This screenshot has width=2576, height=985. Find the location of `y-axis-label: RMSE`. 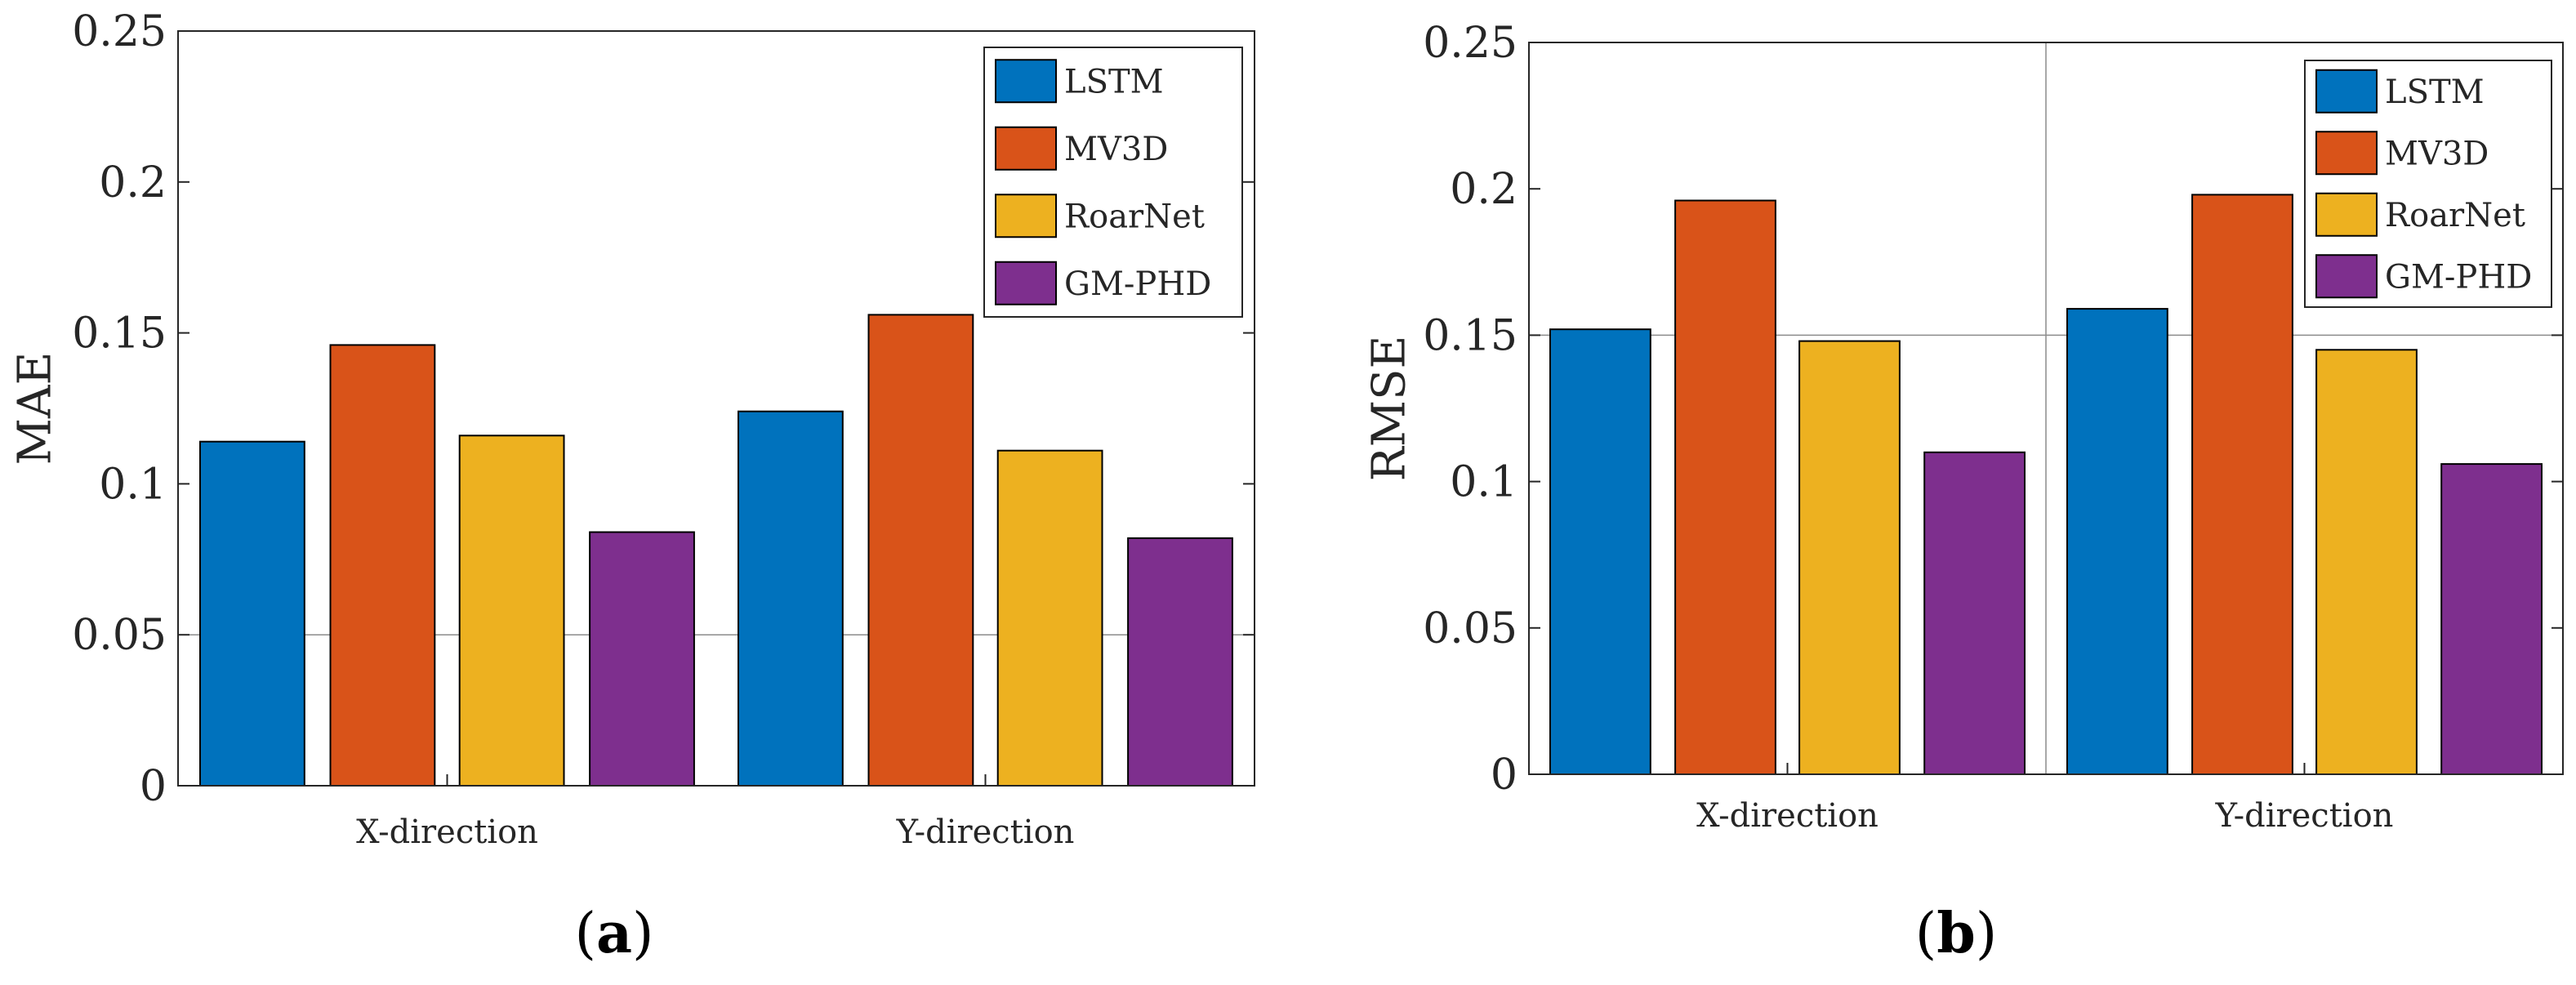

y-axis-label: RMSE is located at coordinates (1389, 409).